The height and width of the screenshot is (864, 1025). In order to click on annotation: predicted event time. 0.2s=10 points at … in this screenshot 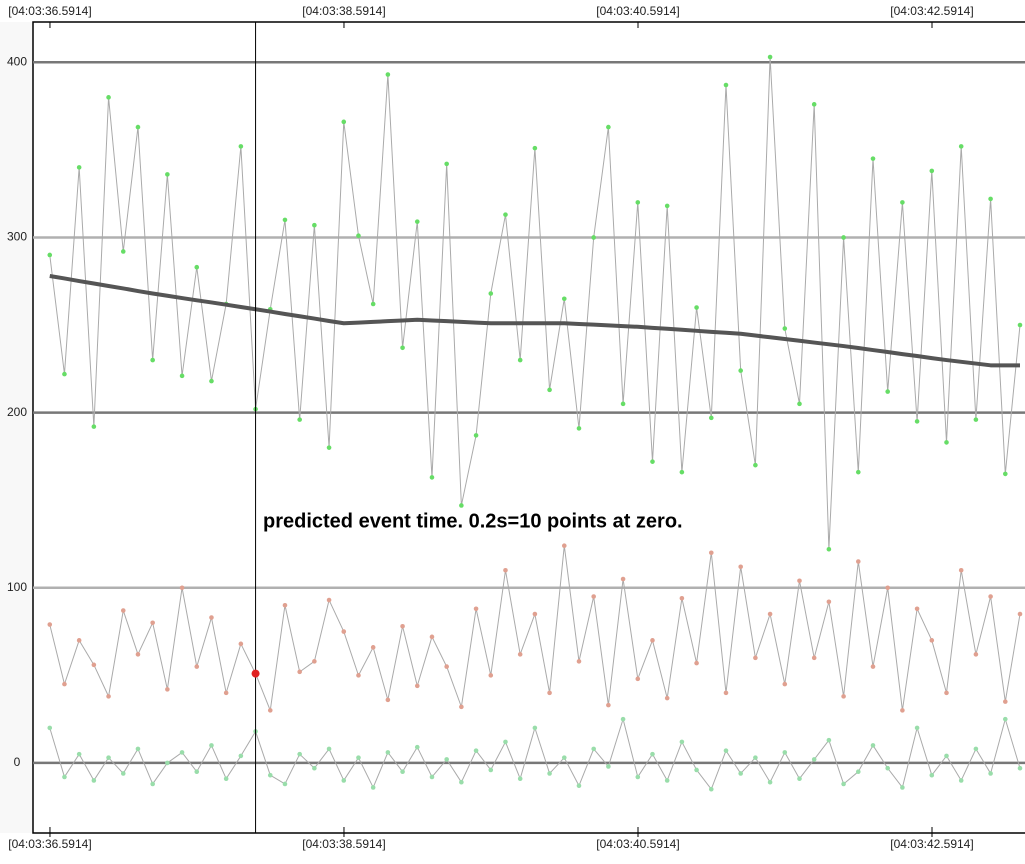, I will do `click(473, 521)`.